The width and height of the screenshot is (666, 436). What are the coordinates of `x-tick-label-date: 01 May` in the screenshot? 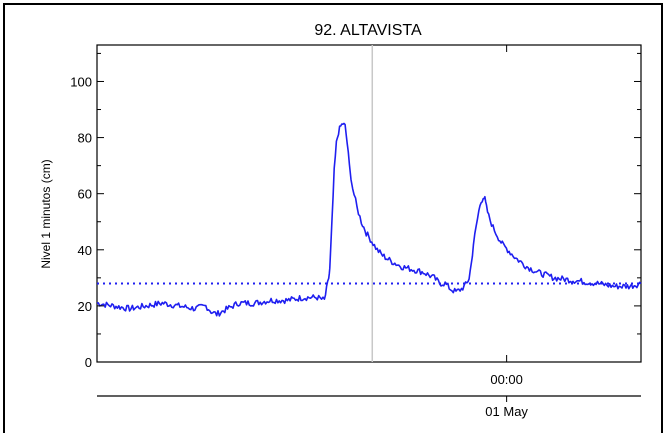 It's located at (506, 411).